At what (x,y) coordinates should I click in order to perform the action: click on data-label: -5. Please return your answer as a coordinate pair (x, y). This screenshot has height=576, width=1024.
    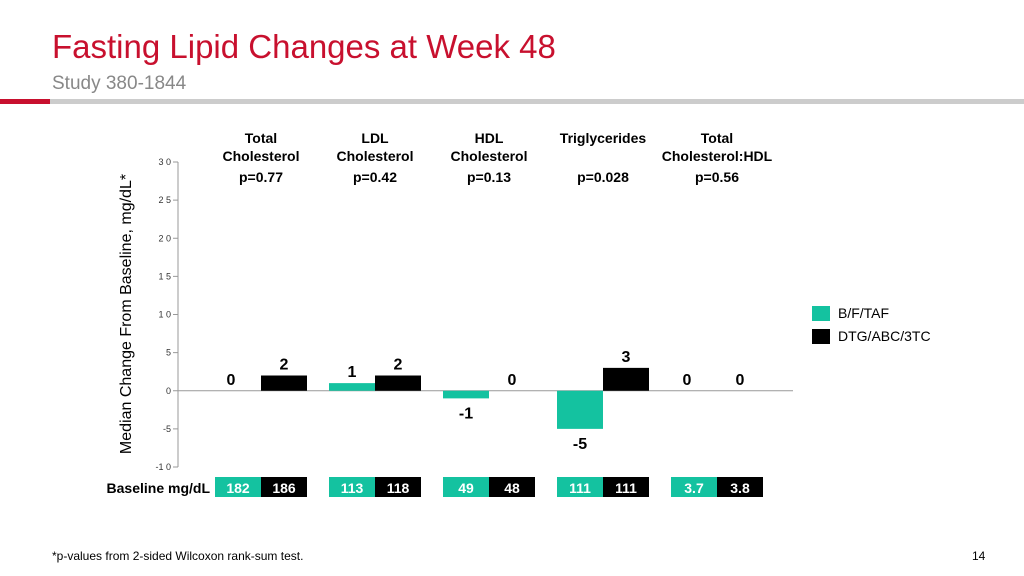
    Looking at the image, I should click on (580, 444).